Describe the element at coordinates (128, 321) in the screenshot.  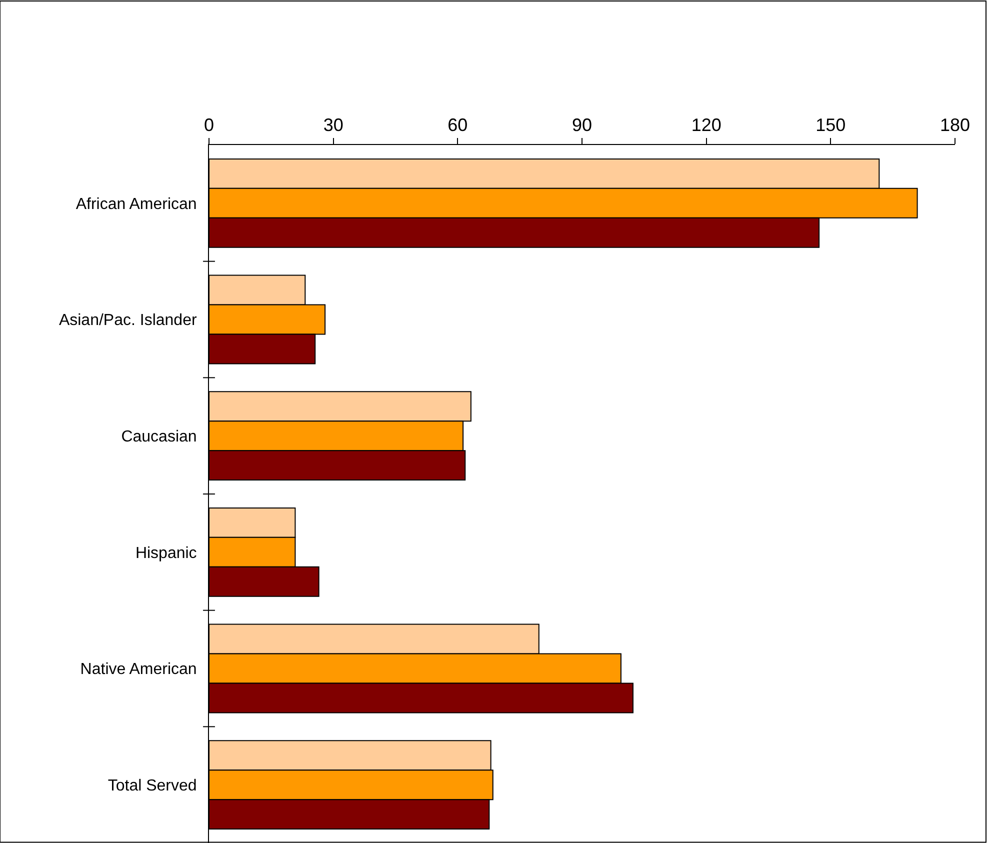
I see `y-tick-label: Asian/Pac. Islander` at that location.